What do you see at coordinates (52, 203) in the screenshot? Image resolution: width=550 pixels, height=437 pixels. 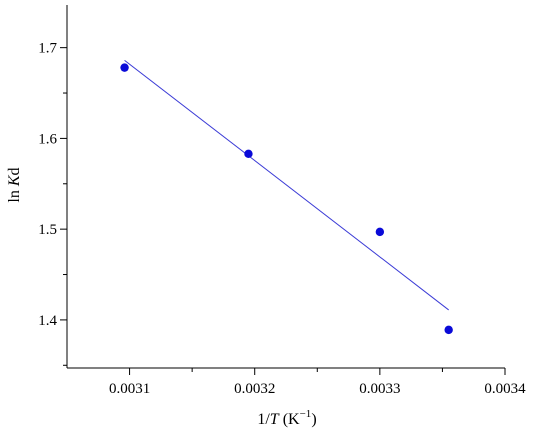 I see `y-ticks: 1.4 1.5 1.6 1.7` at bounding box center [52, 203].